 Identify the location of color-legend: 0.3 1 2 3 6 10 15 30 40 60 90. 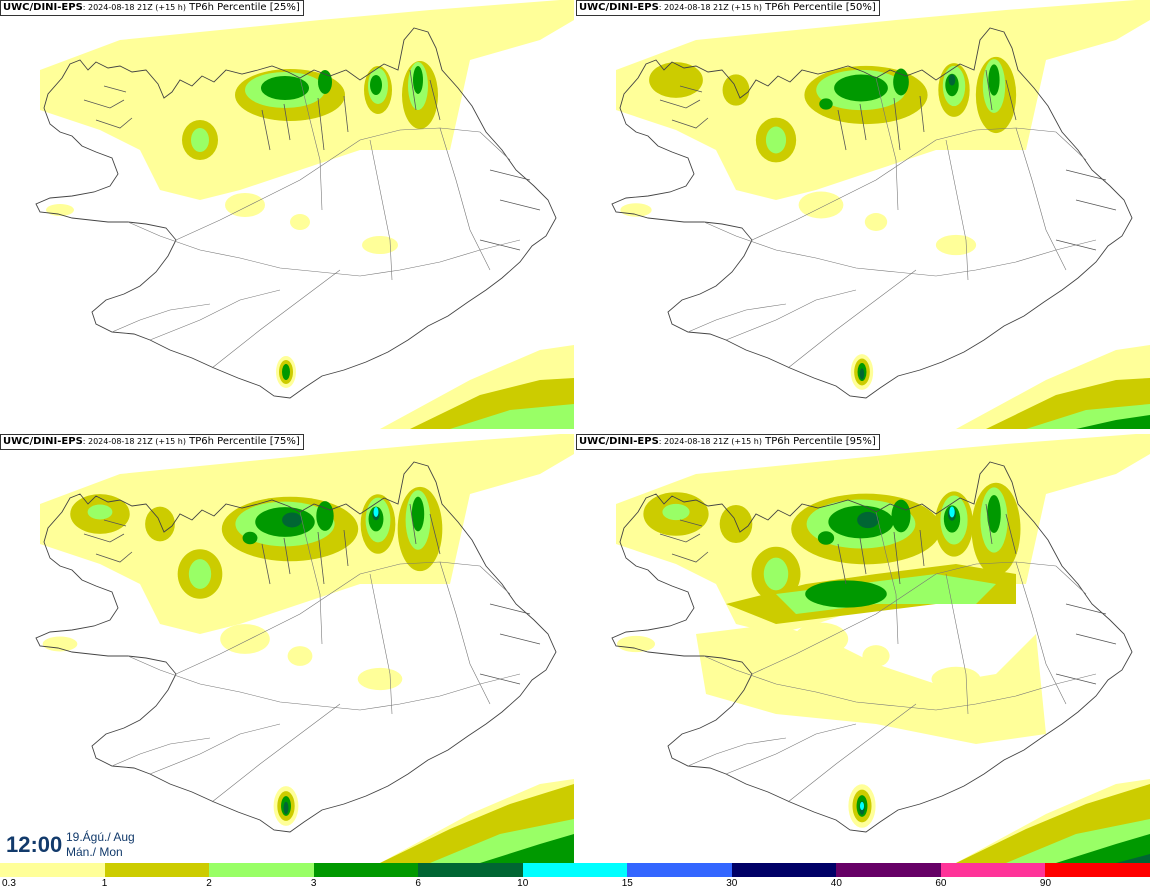
(575, 877).